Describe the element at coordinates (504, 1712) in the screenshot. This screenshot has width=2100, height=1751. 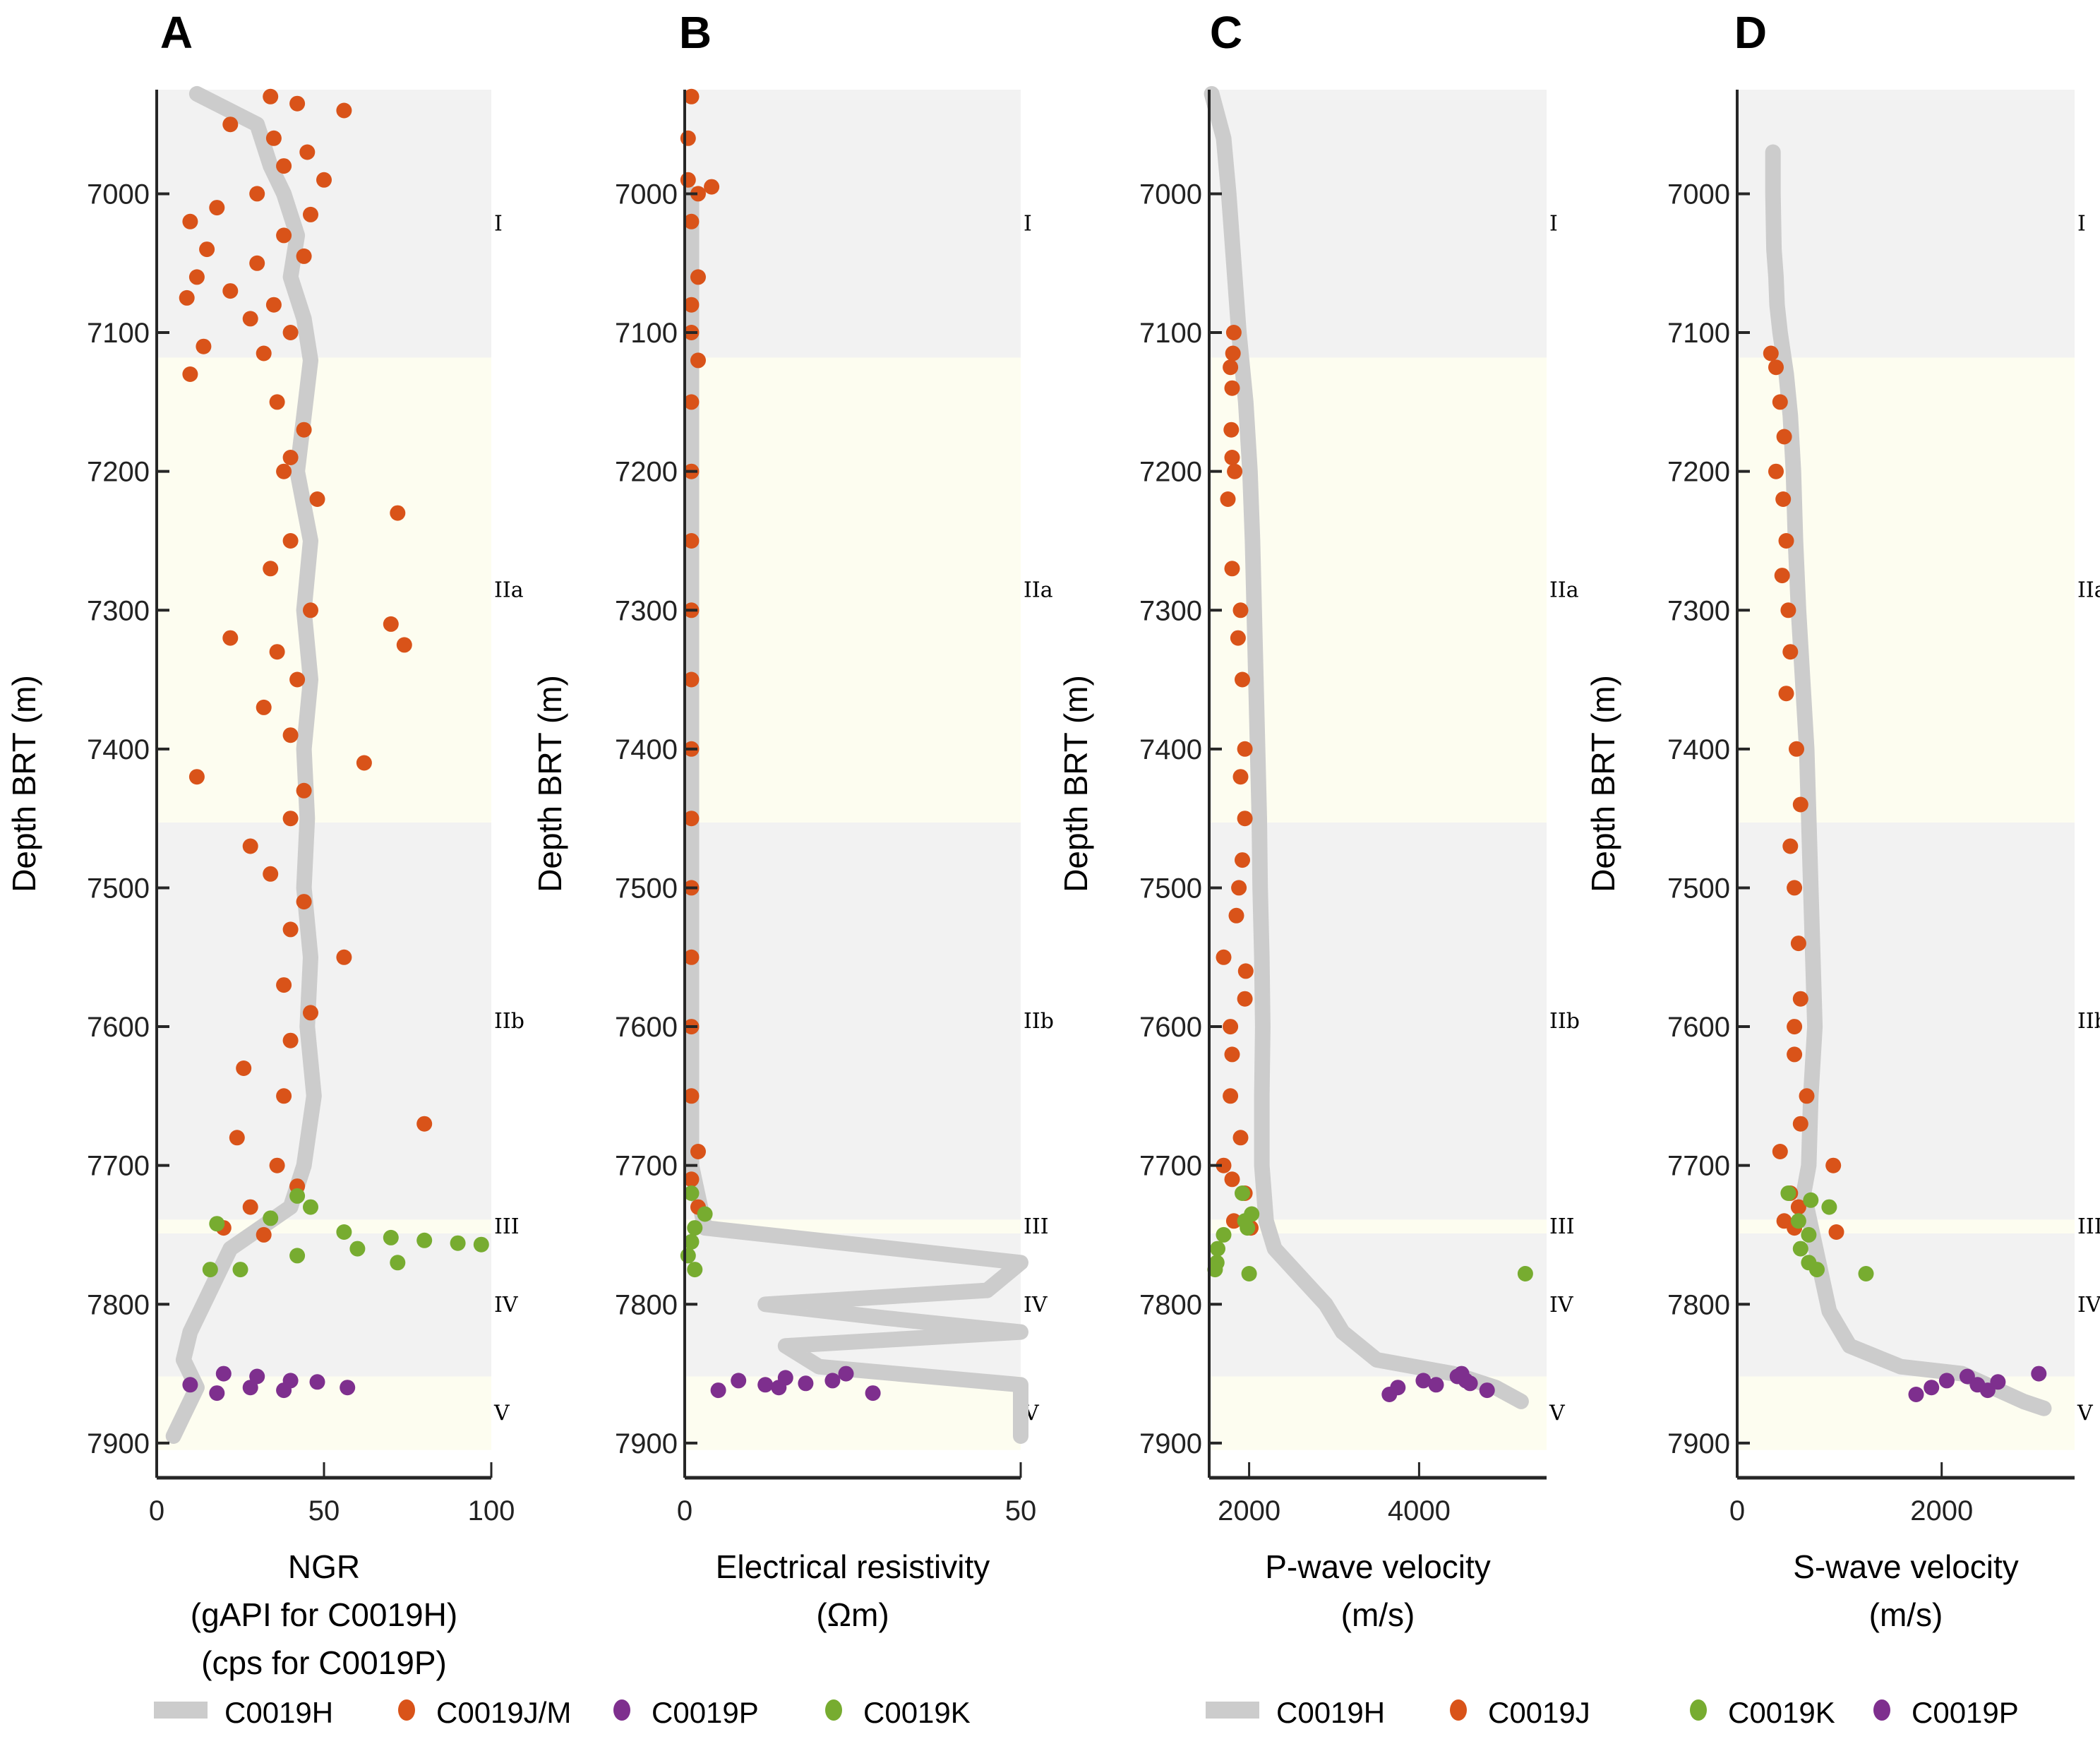
I see `legend-label: C0019J/M` at that location.